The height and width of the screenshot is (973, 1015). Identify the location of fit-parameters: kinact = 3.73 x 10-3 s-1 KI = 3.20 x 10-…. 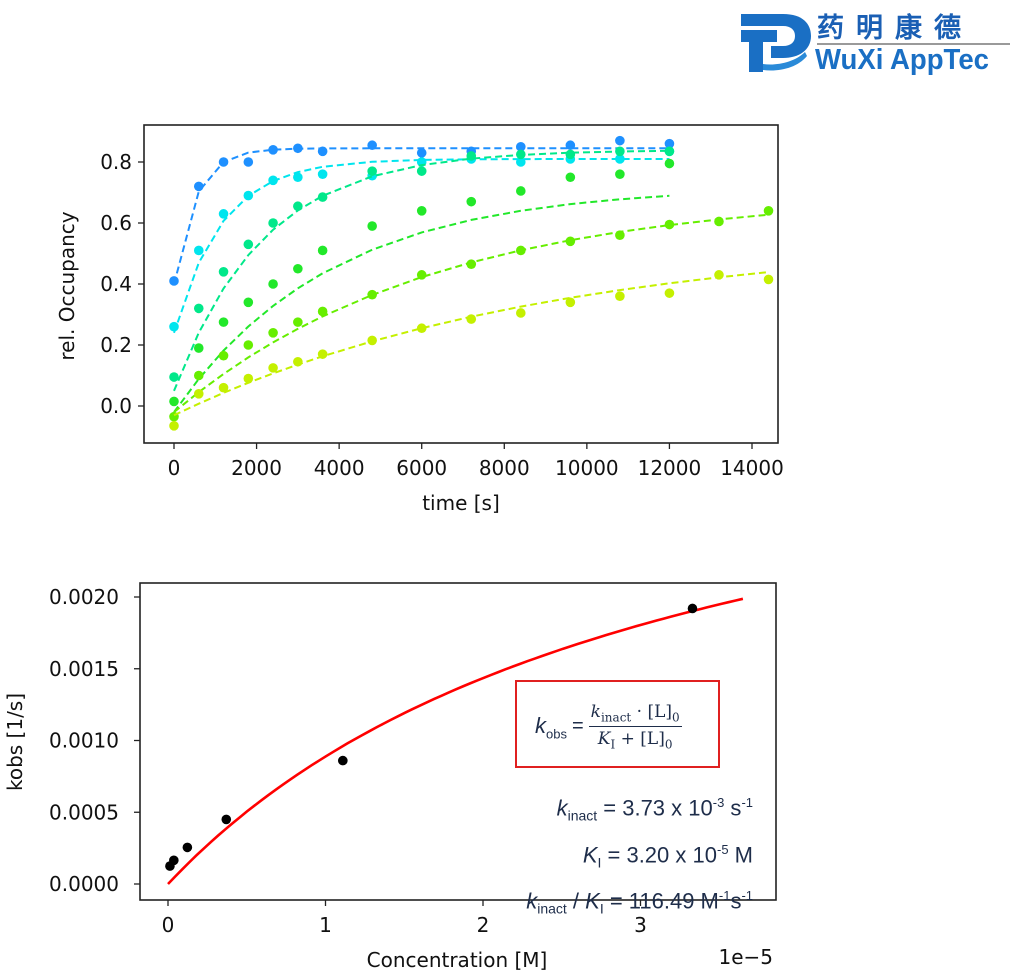
(639, 856).